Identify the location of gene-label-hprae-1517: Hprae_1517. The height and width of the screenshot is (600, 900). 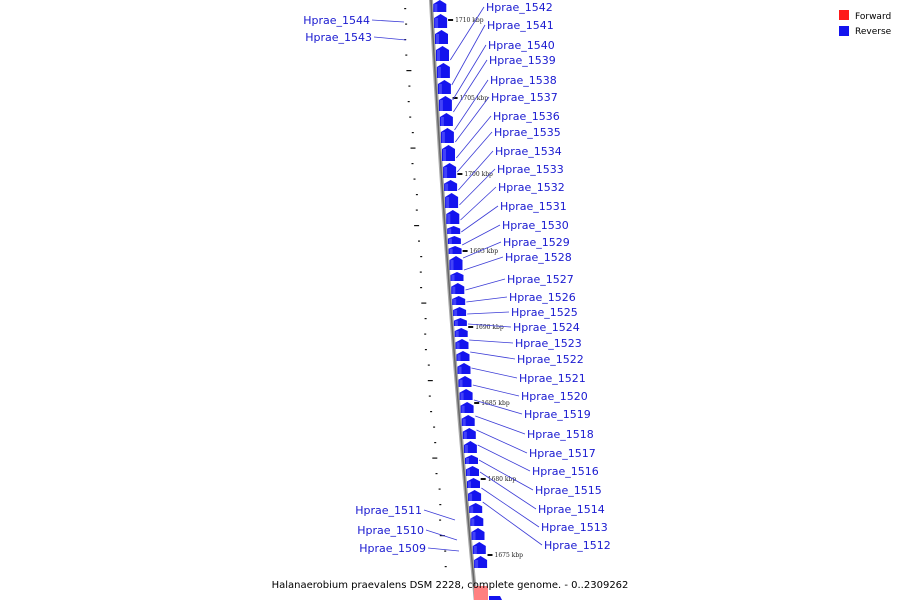
(562, 453).